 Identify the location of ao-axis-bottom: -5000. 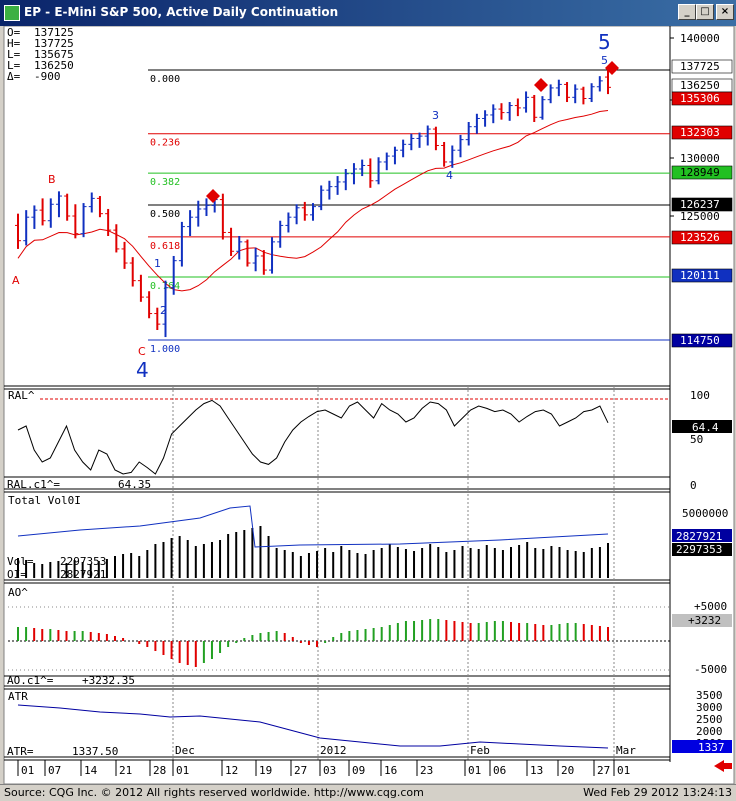
(710, 669).